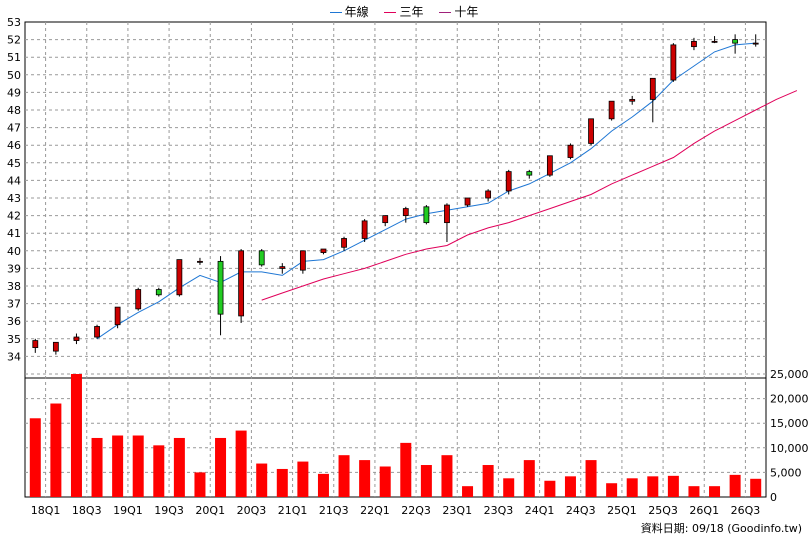  What do you see at coordinates (746, 510) in the screenshot?
I see `x-tick-label: 26Q3` at bounding box center [746, 510].